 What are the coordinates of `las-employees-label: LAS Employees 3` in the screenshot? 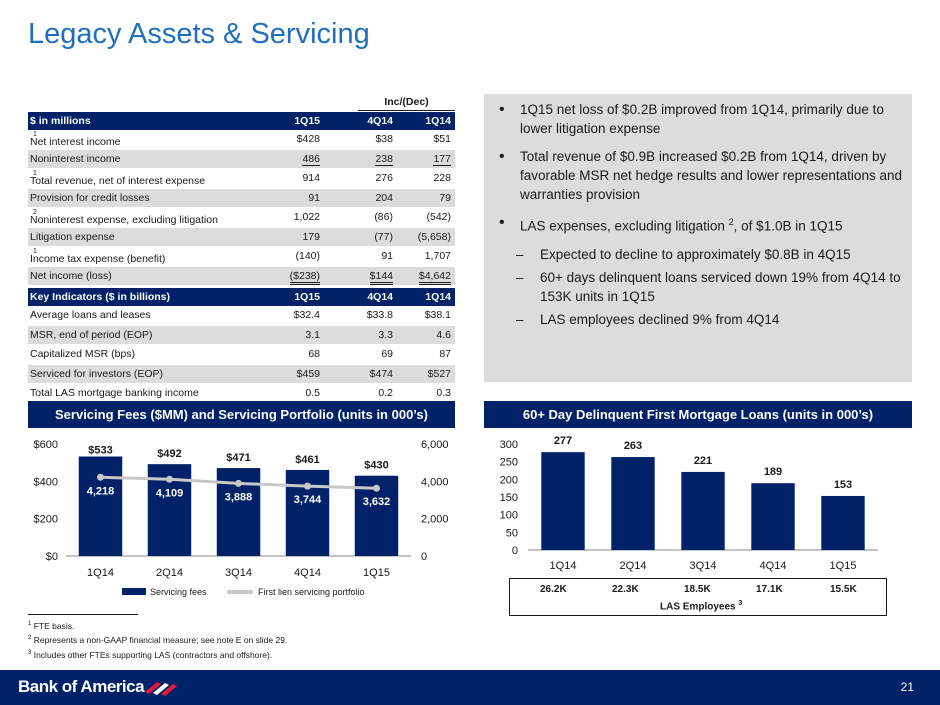 It's located at (701, 606).